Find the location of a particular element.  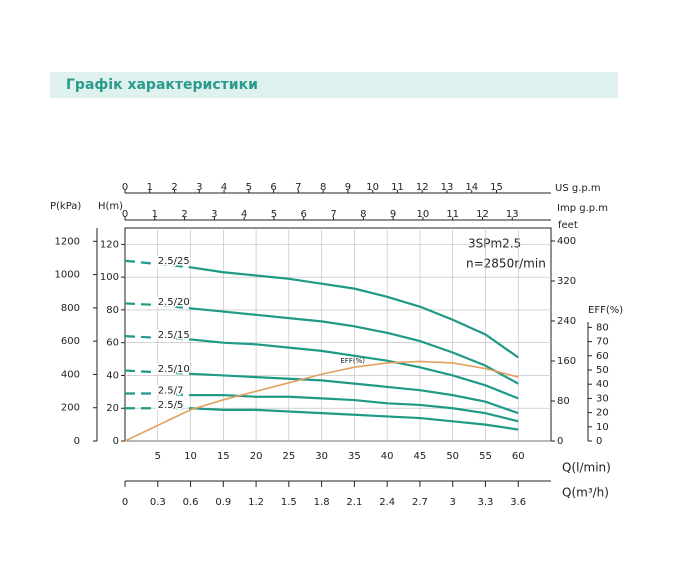

model-annotation: 3SPm2.5 is located at coordinates (494, 244).